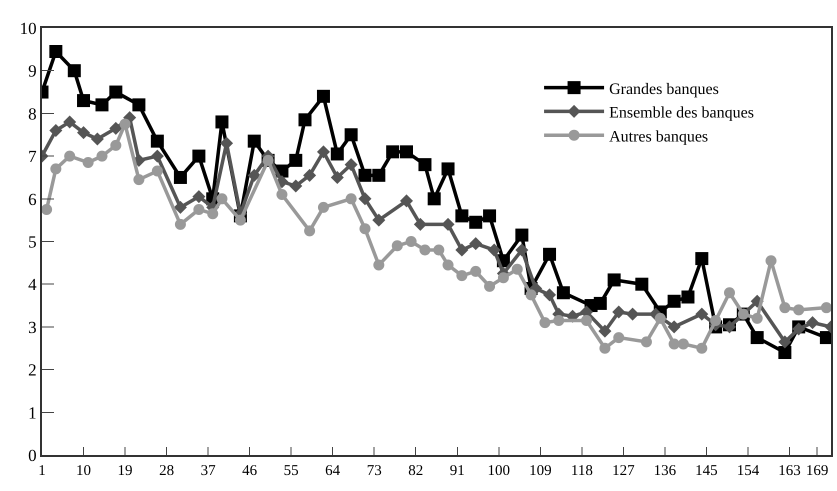 The image size is (837, 491). I want to click on x-tick-label: 169, so click(817, 471).